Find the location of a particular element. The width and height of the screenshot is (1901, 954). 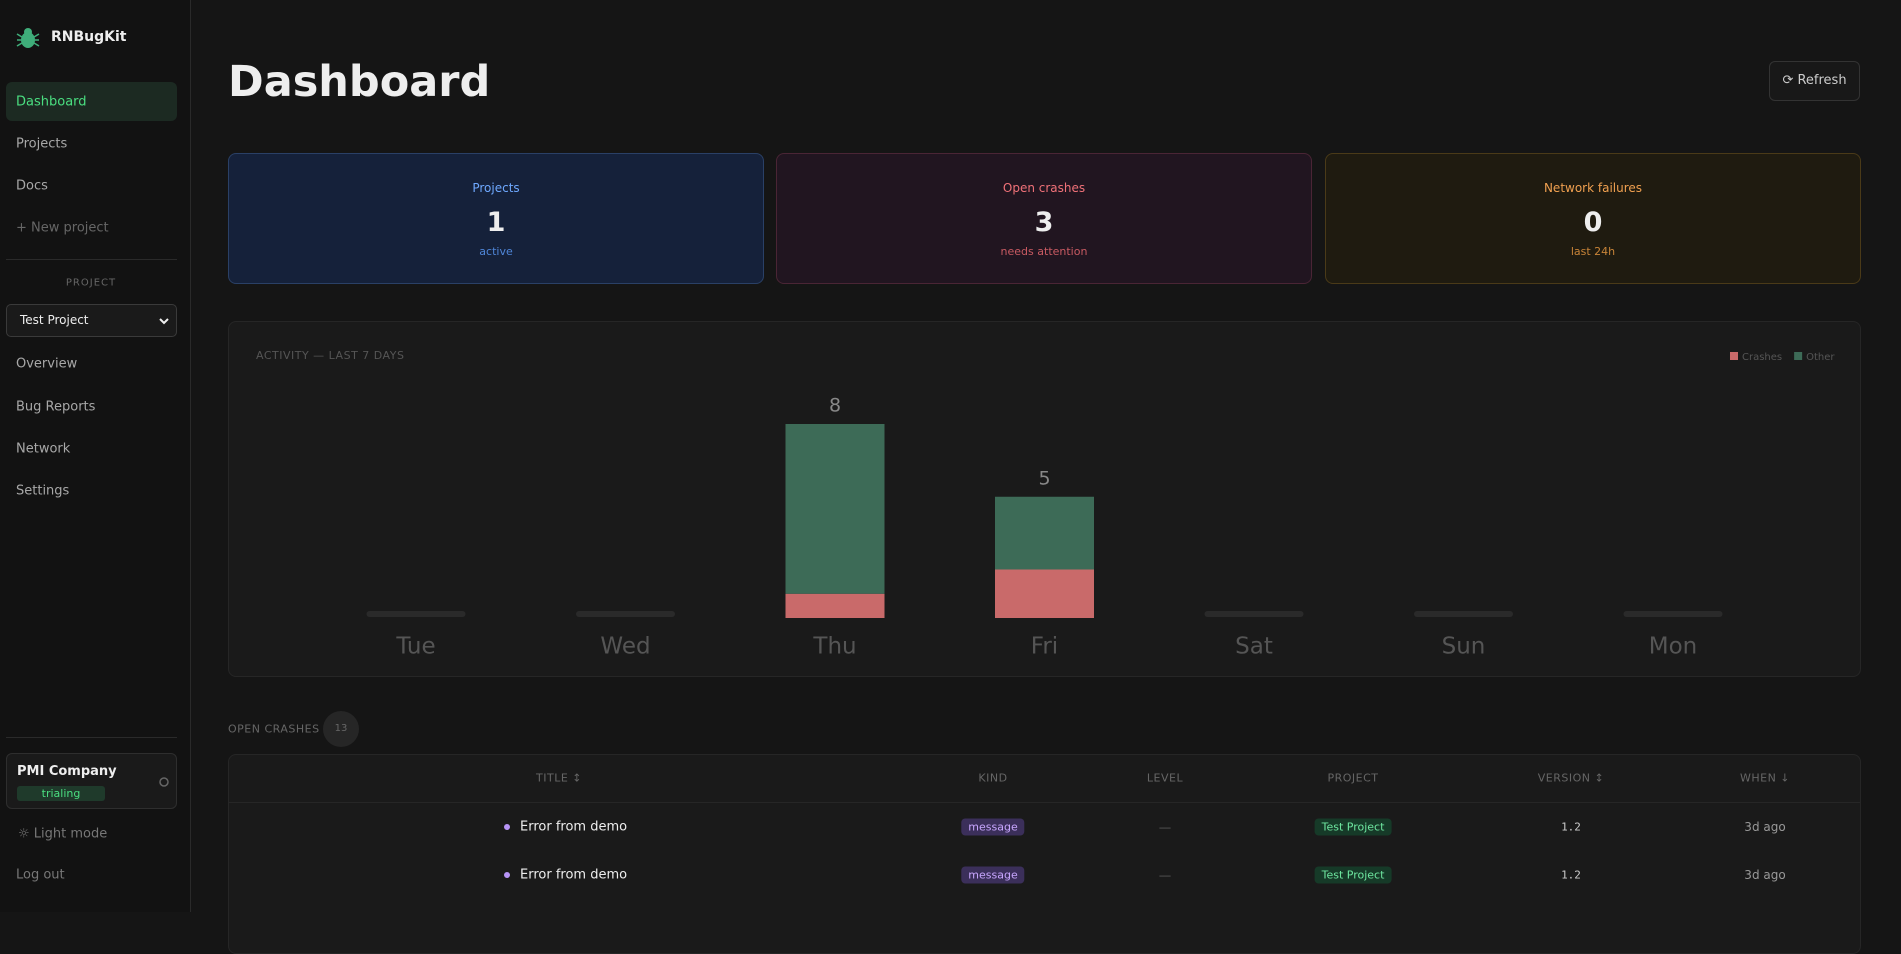

org-box: PMI Company trialing is located at coordinates (91, 781).